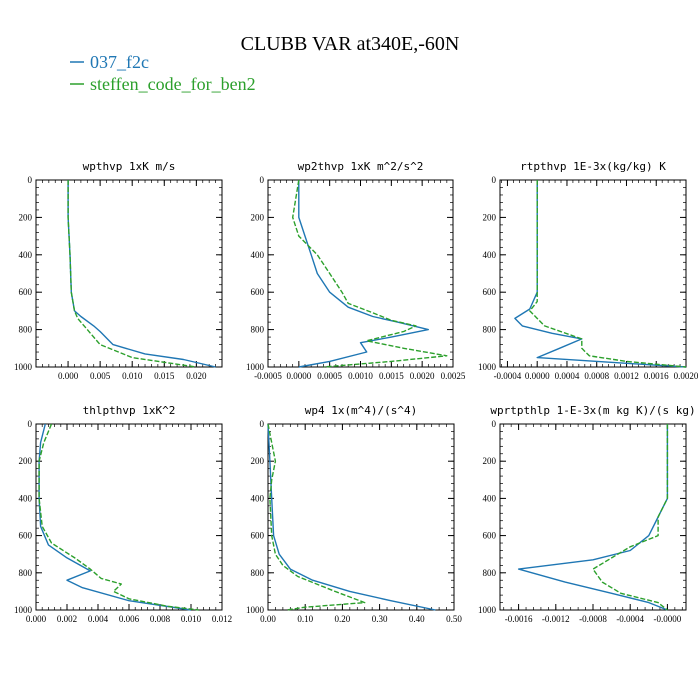 Image resolution: width=700 pixels, height=700 pixels. Describe the element at coordinates (23, 610) in the screenshot. I see `panel-4-y-tick-label: 1000` at that location.